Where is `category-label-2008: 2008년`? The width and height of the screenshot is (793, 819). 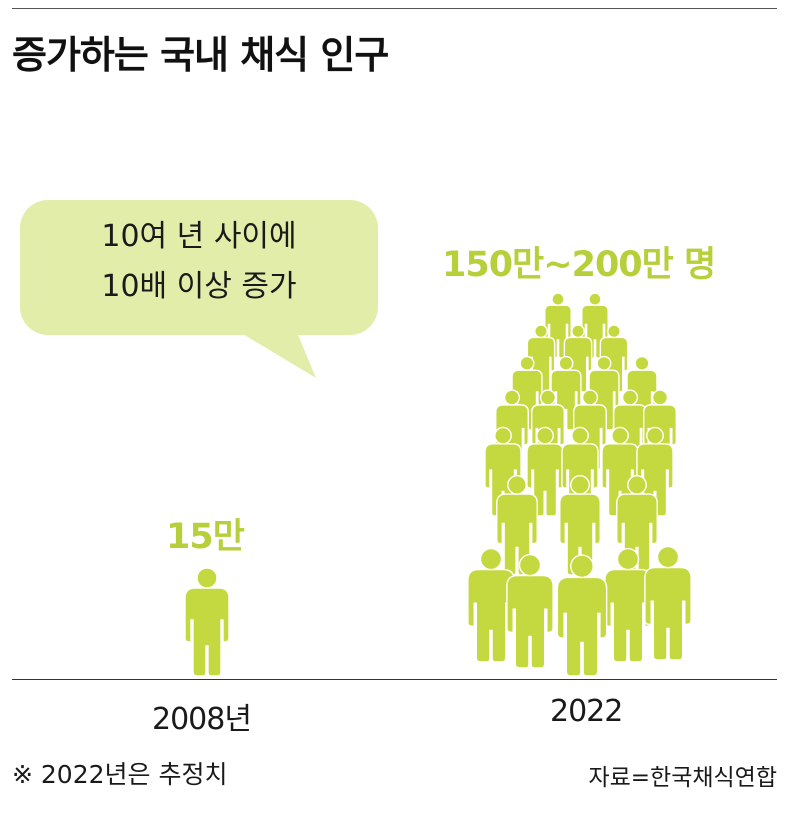
category-label-2008: 2008년 is located at coordinates (202, 719).